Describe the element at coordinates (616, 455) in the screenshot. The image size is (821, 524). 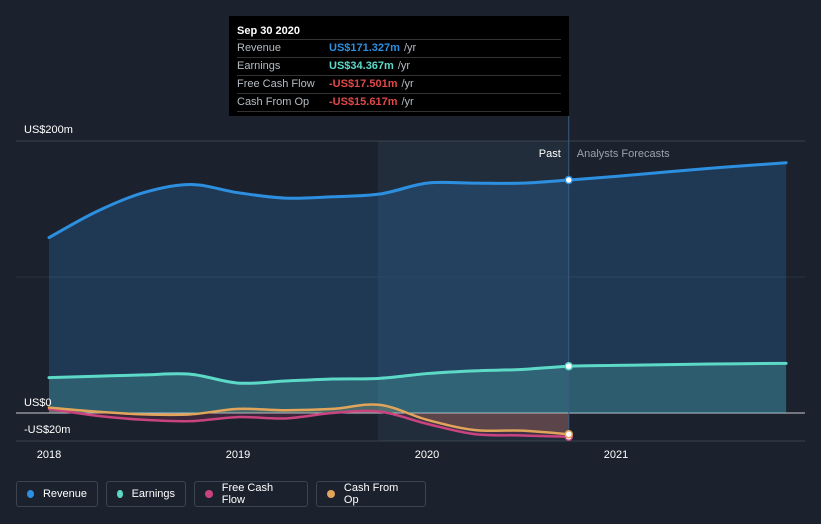
I see `x-tick-label: 2021` at that location.